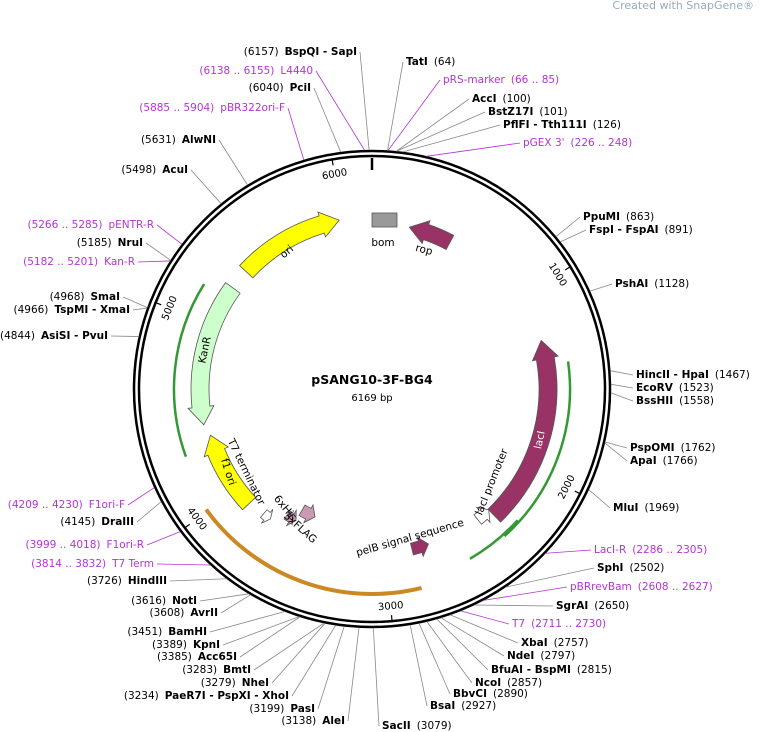 This screenshot has width=760, height=732. What do you see at coordinates (641, 587) in the screenshot?
I see `primer-label: pBRrevBam (2608 .. 2627)` at bounding box center [641, 587].